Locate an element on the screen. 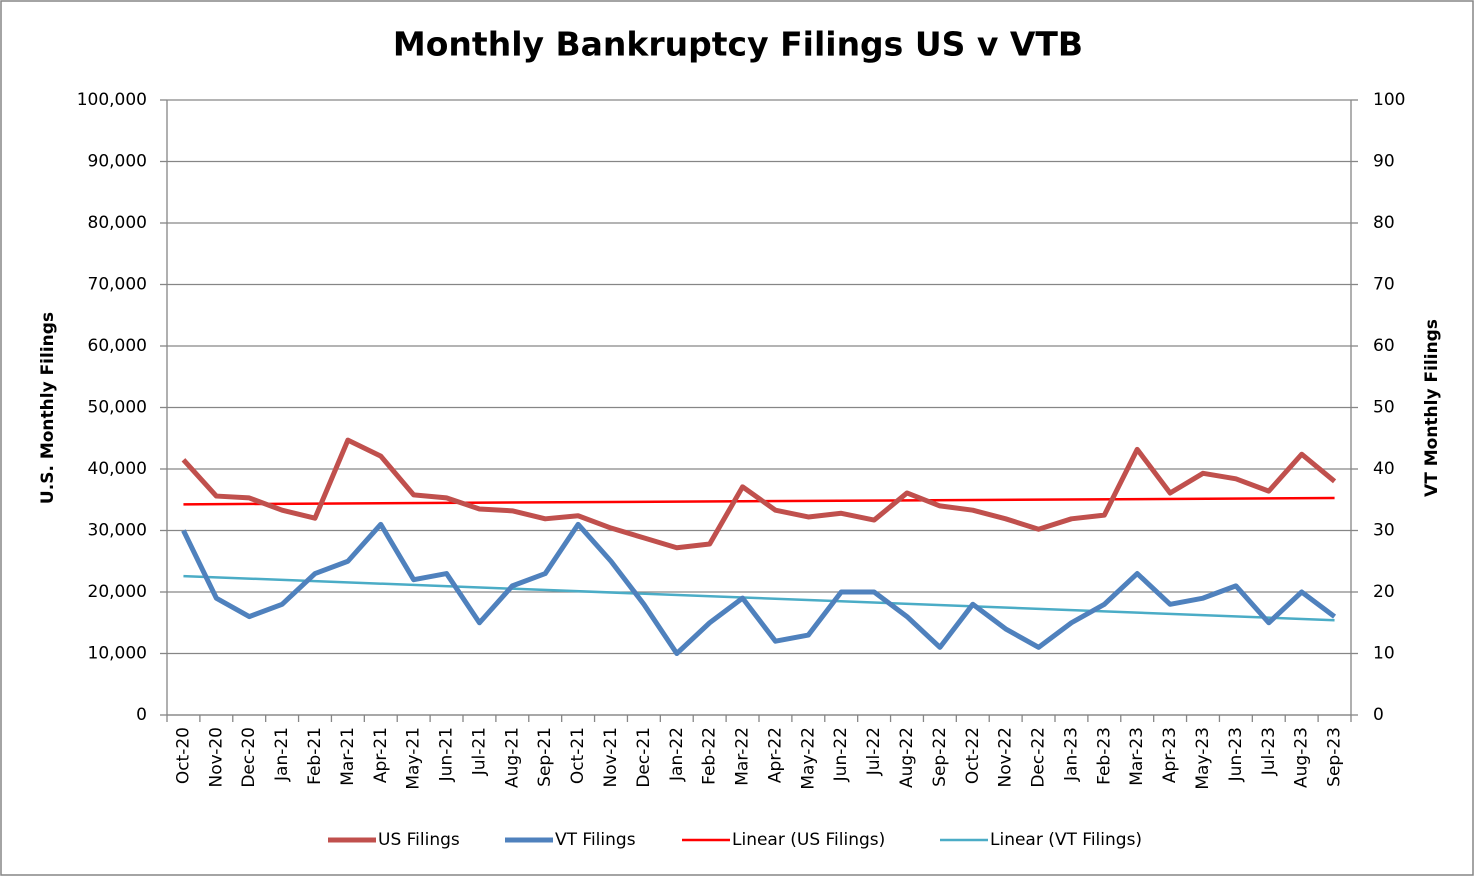 This screenshot has height=877, width=1475. y2-tick-label: 10 is located at coordinates (1384, 654).